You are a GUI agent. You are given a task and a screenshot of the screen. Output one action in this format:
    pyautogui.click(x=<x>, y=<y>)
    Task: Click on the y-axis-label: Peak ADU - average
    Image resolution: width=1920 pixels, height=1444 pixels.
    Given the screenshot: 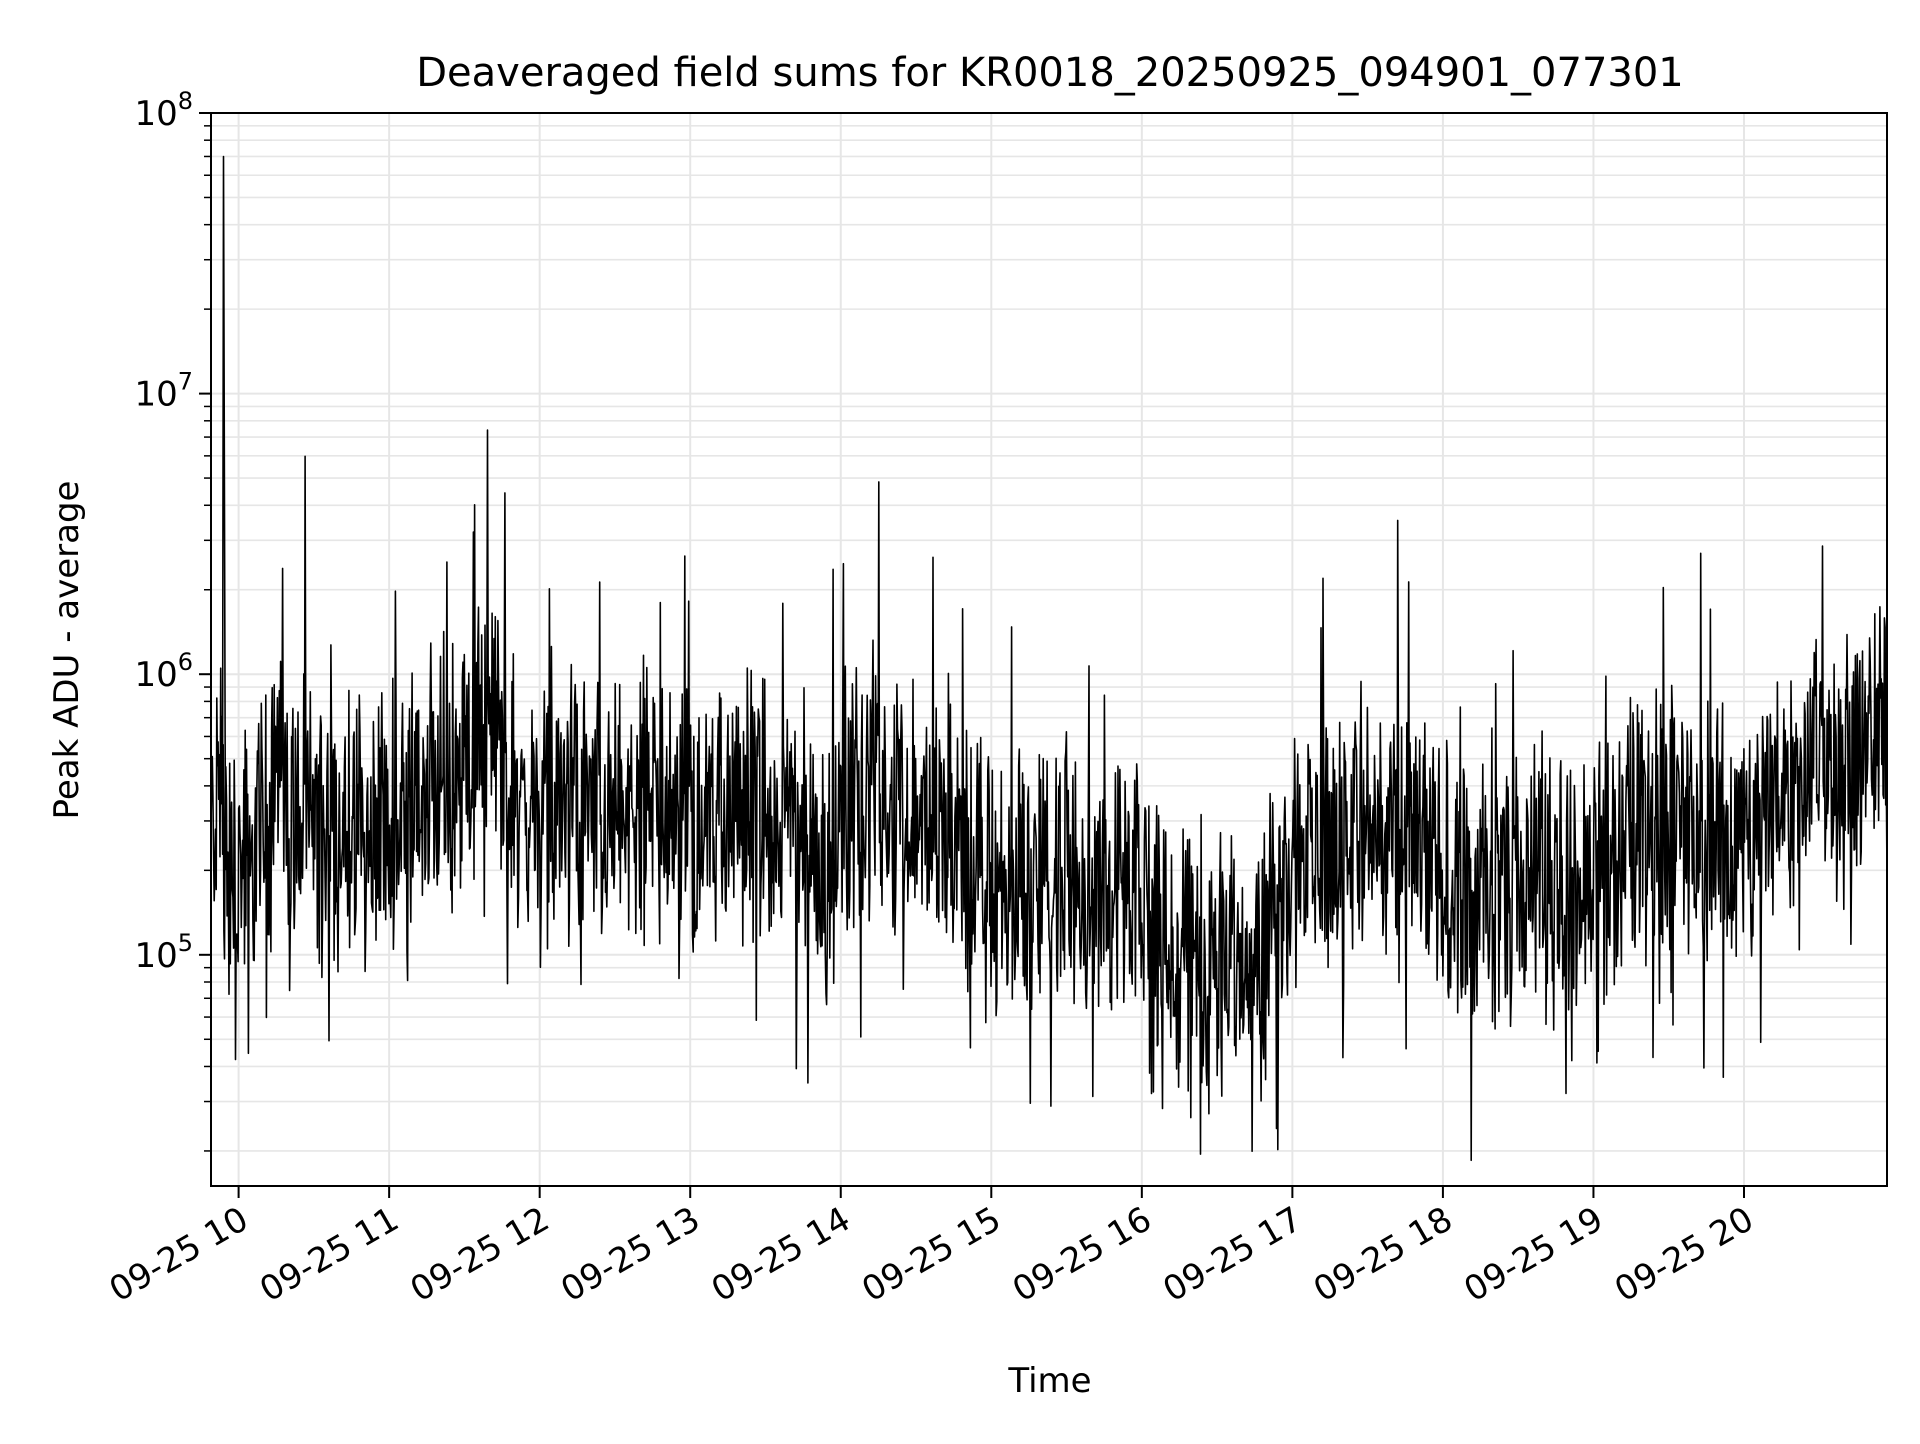 What is the action you would take?
    pyautogui.click(x=67, y=650)
    